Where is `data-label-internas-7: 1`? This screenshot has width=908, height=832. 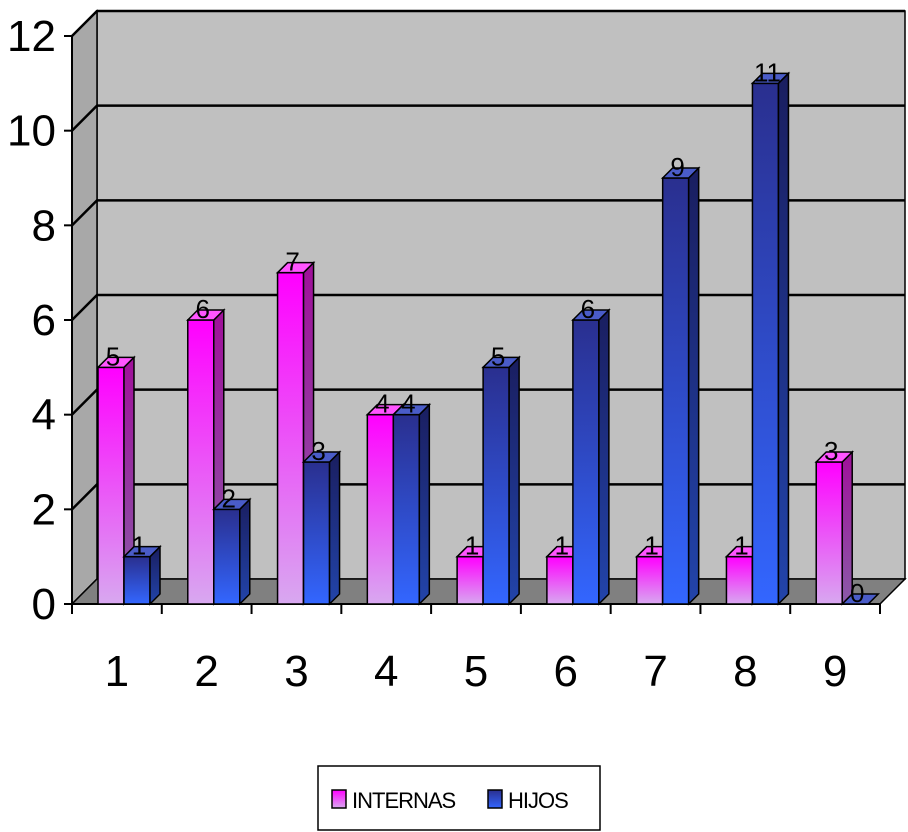 data-label-internas-7: 1 is located at coordinates (651, 546).